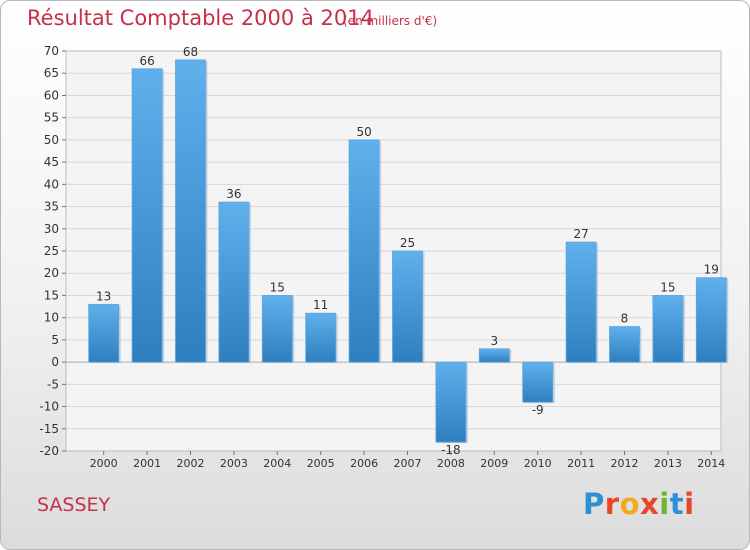 The height and width of the screenshot is (550, 750). What do you see at coordinates (146, 61) in the screenshot?
I see `data-label: 66` at bounding box center [146, 61].